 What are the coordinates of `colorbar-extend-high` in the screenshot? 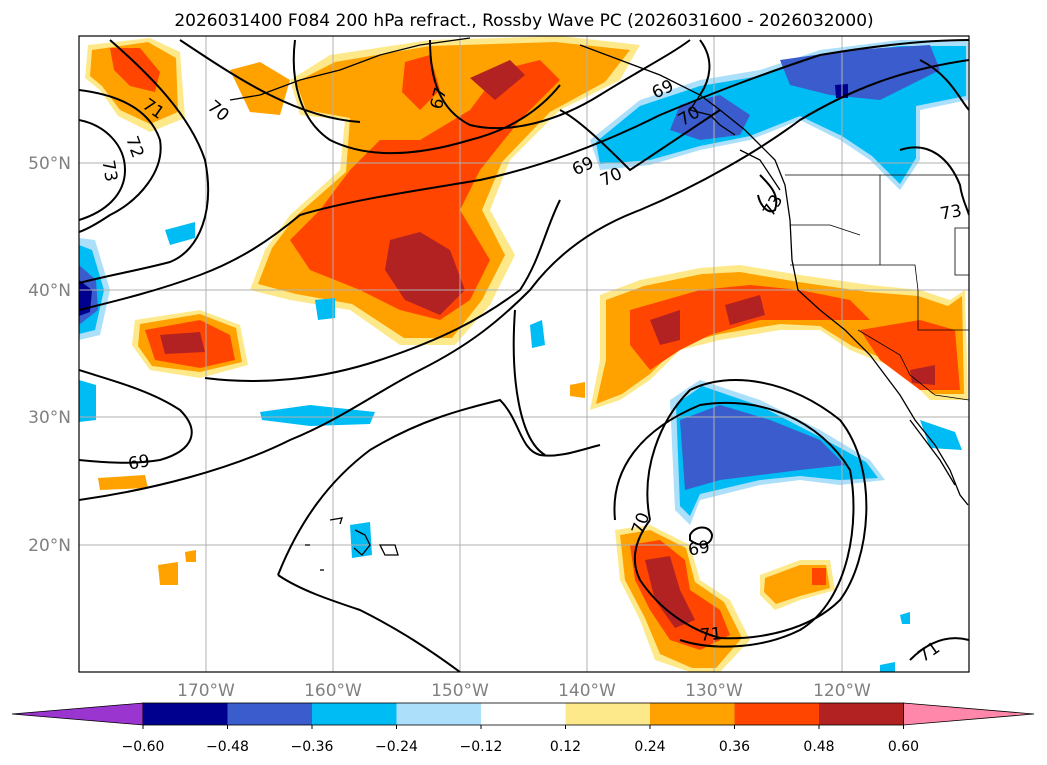 It's located at (969, 714).